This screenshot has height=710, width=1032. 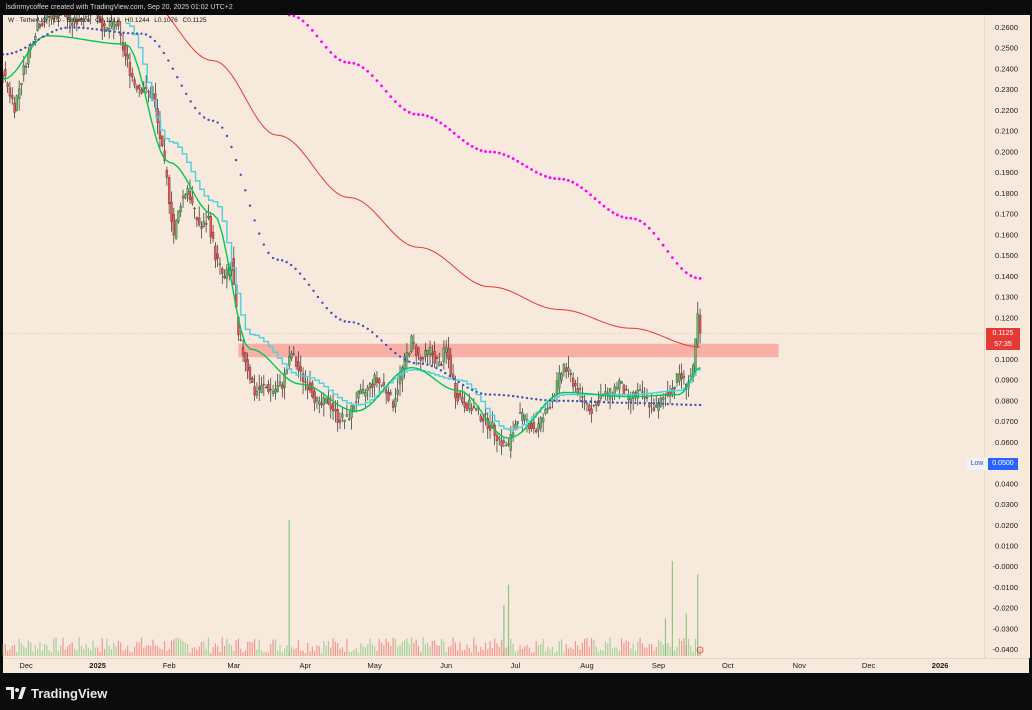 I want to click on alert-marker-icon, so click(x=700, y=650).